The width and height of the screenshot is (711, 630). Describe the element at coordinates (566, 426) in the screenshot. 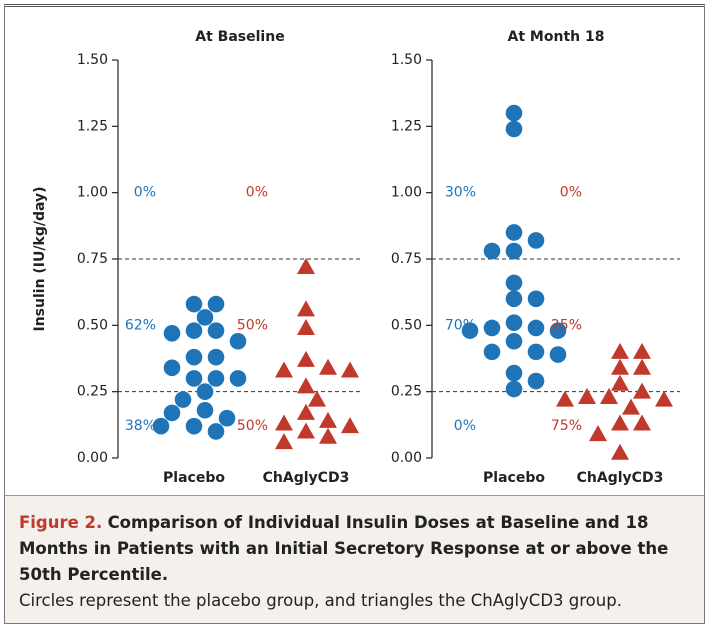

I see `region-label: 75%` at that location.